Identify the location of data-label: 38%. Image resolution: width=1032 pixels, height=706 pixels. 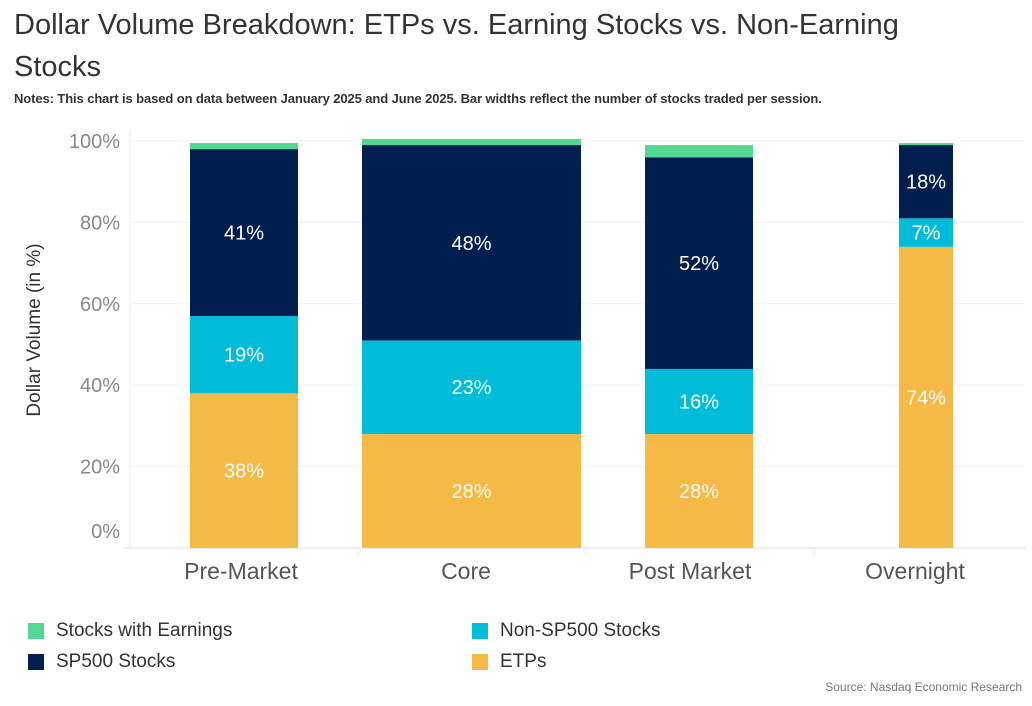
(244, 472).